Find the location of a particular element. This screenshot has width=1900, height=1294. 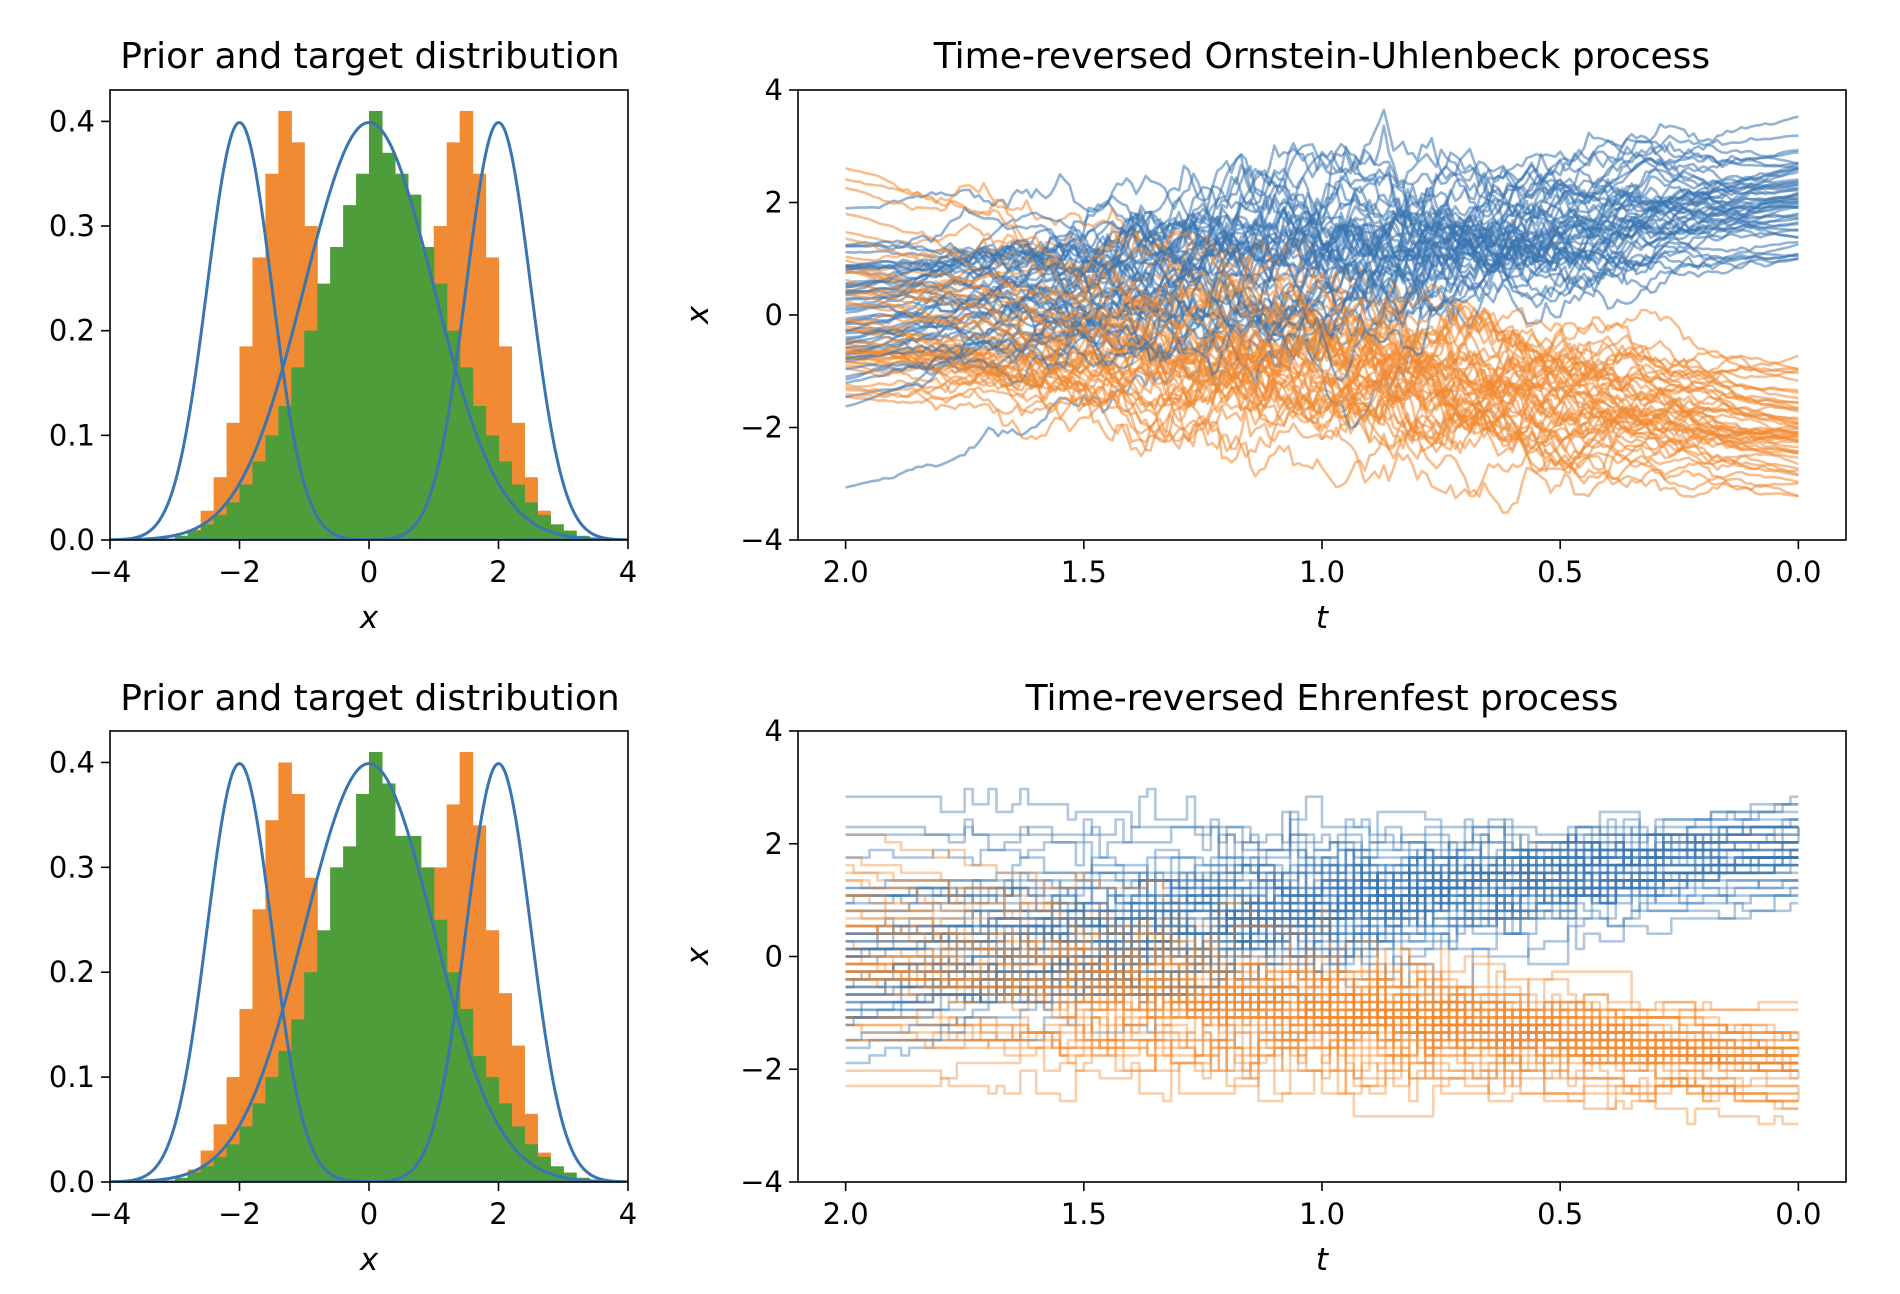

y-tick-label: 2 is located at coordinates (774, 203).